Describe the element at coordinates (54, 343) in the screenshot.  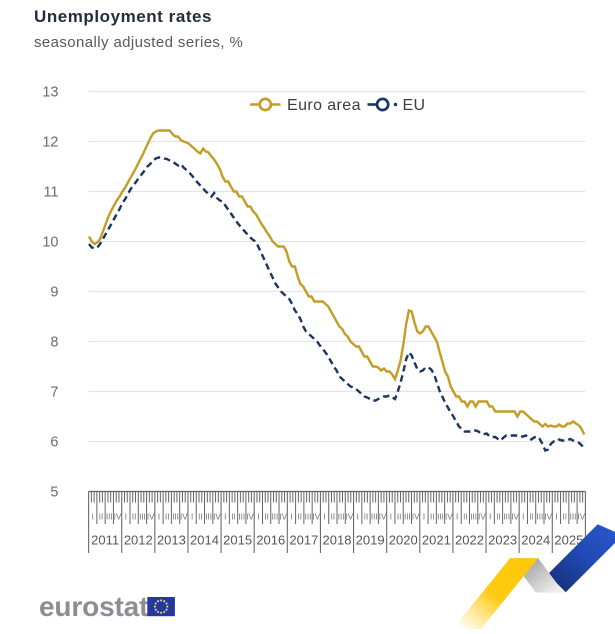
I see `svg-text: 8` at that location.